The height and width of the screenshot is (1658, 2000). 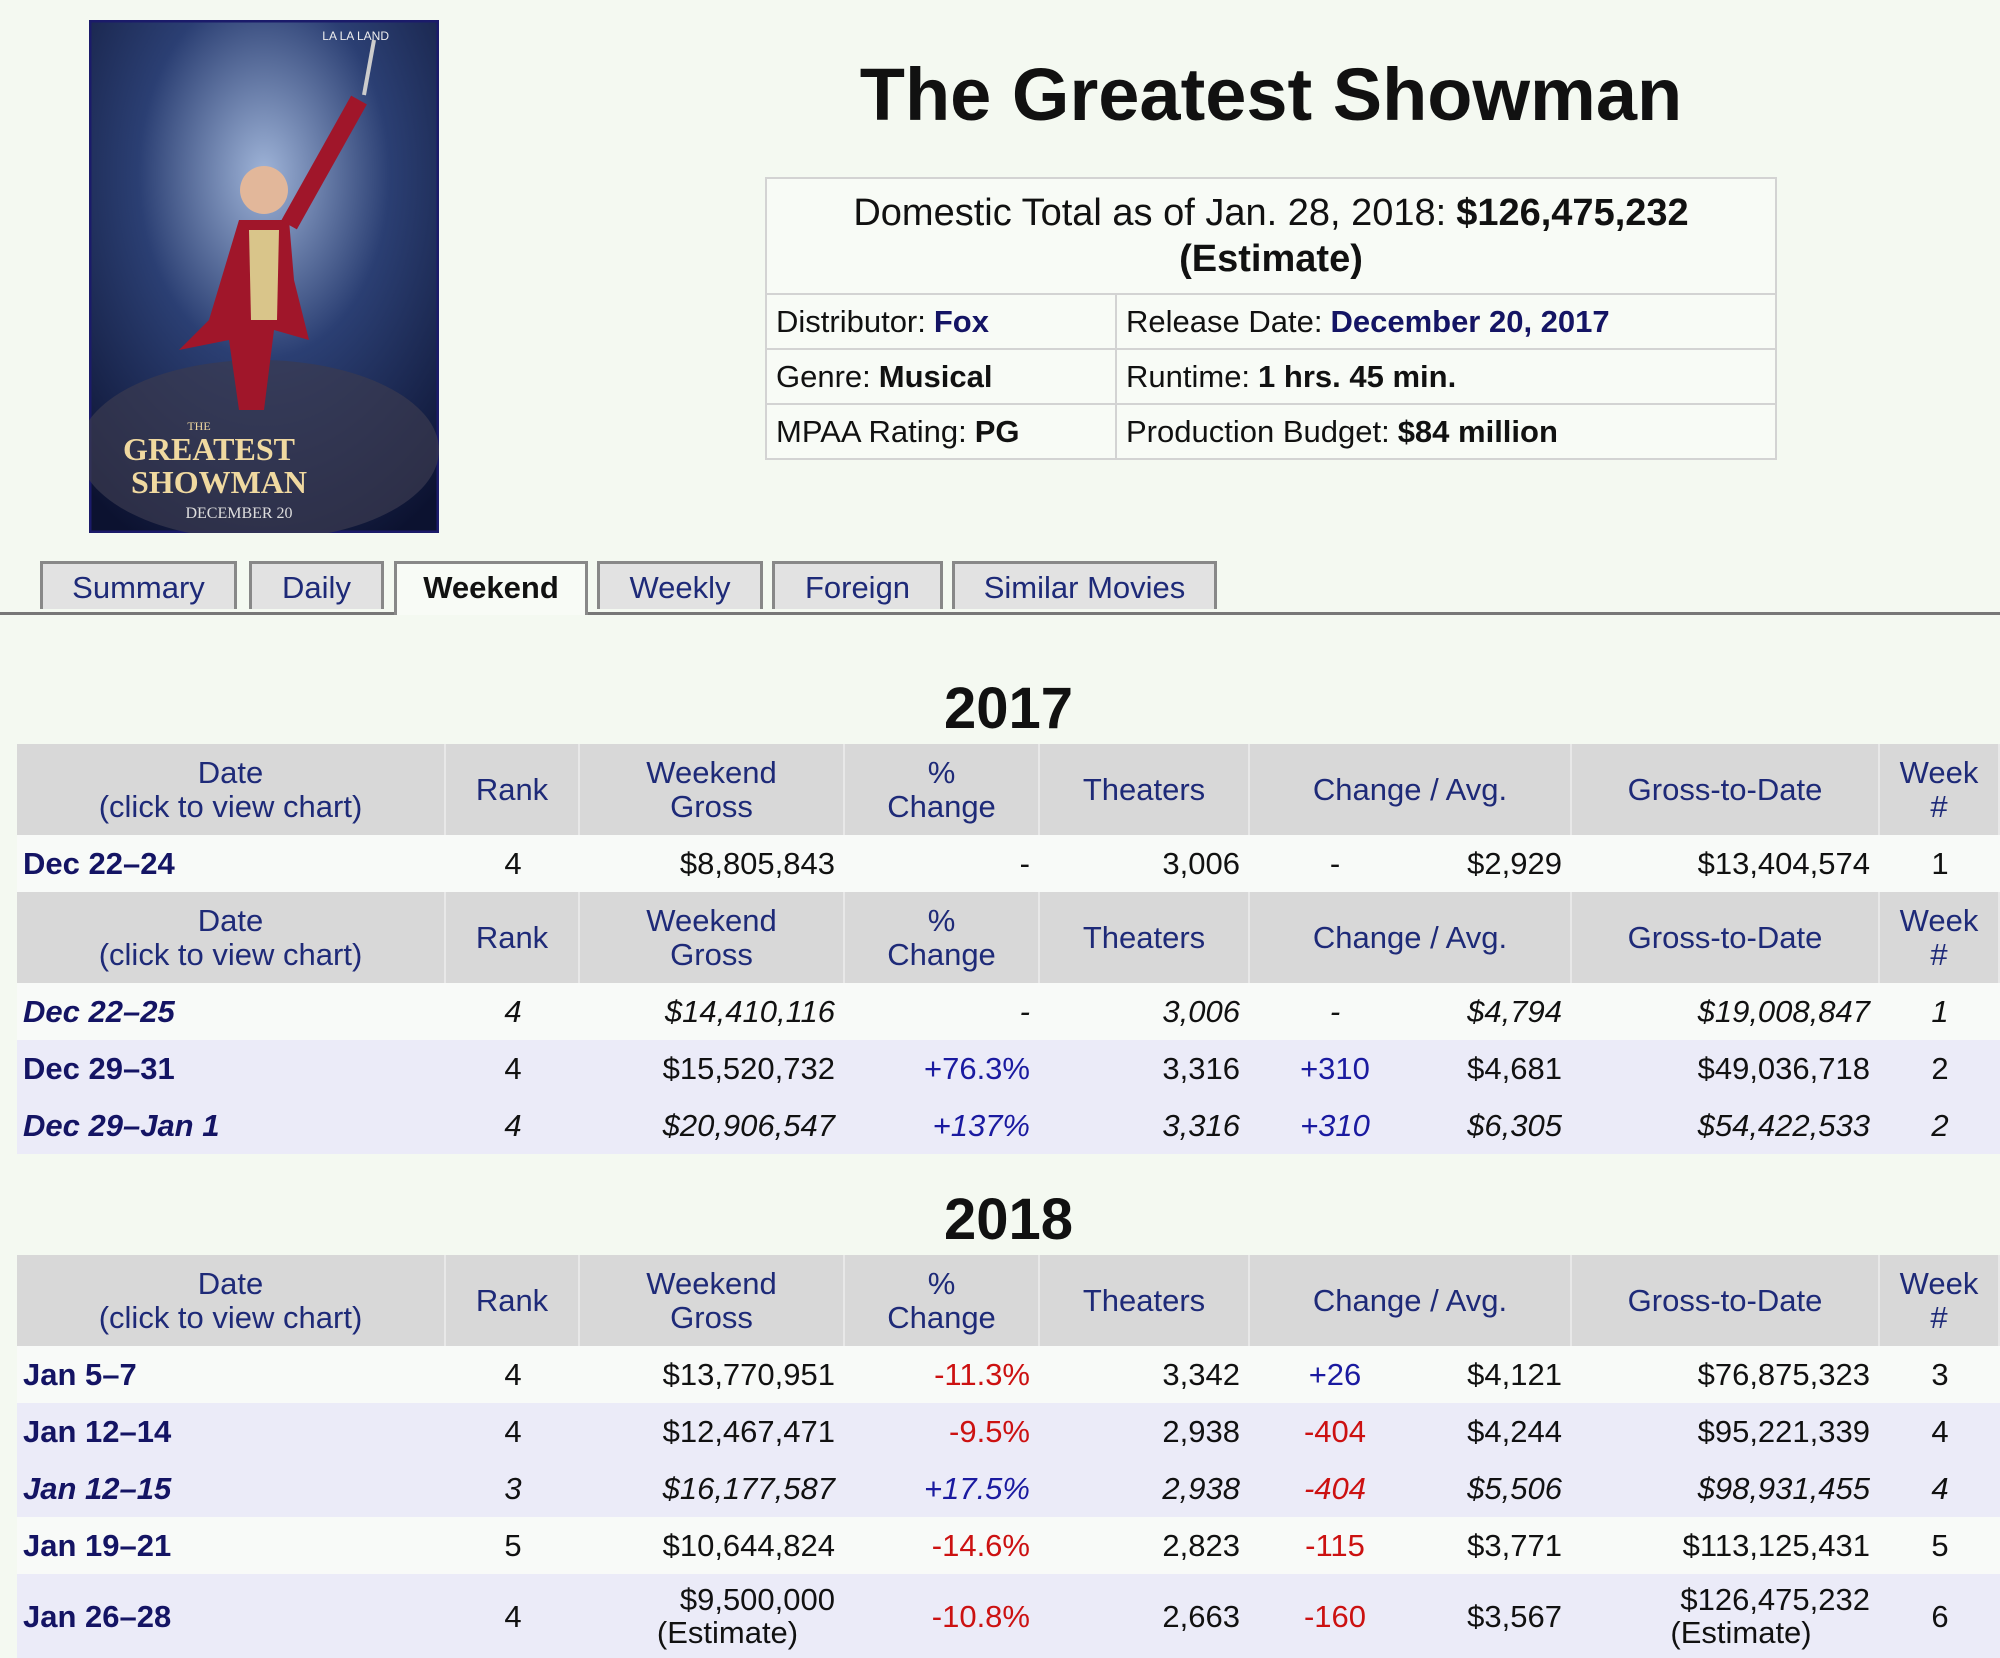 What do you see at coordinates (1514, 1488) in the screenshot?
I see `cell-text: $5,506` at bounding box center [1514, 1488].